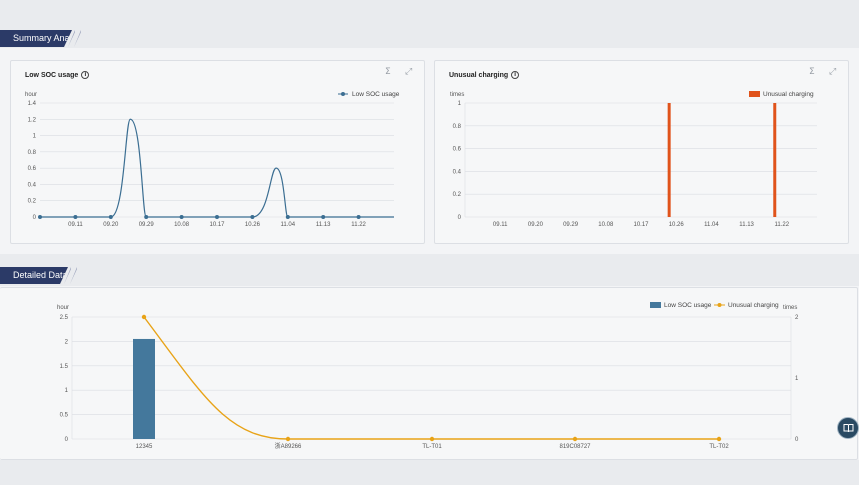 The image size is (859, 485). I want to click on detail-section-tab: Detailed Data, so click(38, 275).